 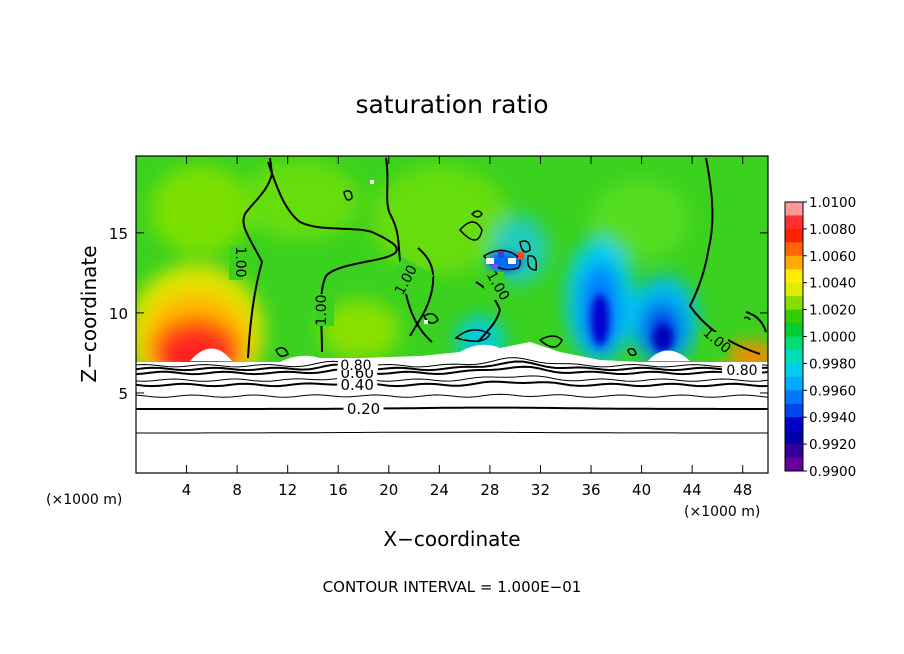 I want to click on contour-1-wiggles, so click(x=513, y=273).